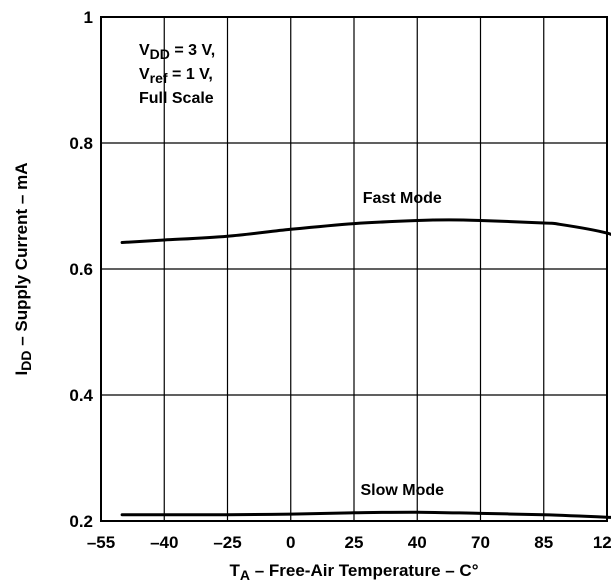 This screenshot has width=611, height=582. Describe the element at coordinates (176, 98) in the screenshot. I see `condition-line: Full Scale` at that location.